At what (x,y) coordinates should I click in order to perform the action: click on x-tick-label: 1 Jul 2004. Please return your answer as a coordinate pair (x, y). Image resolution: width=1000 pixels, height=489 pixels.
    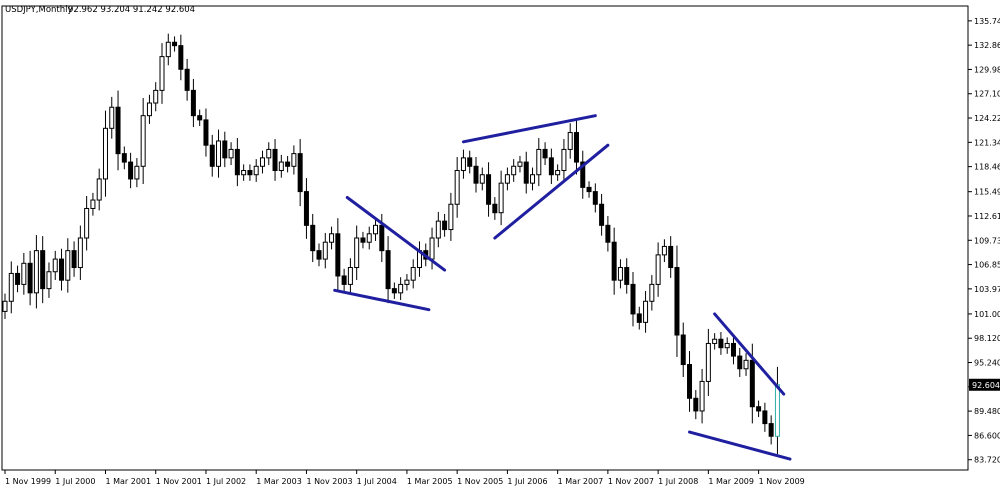
    Looking at the image, I should click on (377, 481).